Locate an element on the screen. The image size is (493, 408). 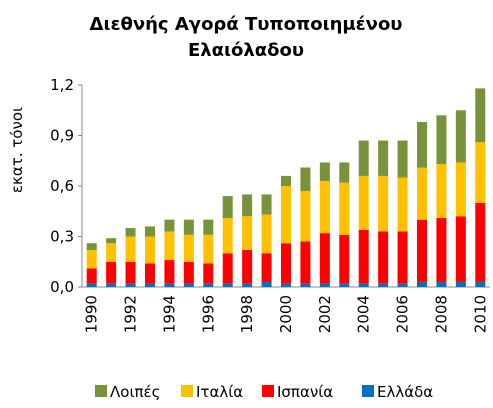
y-tick-label: 1,2 is located at coordinates (62, 85).